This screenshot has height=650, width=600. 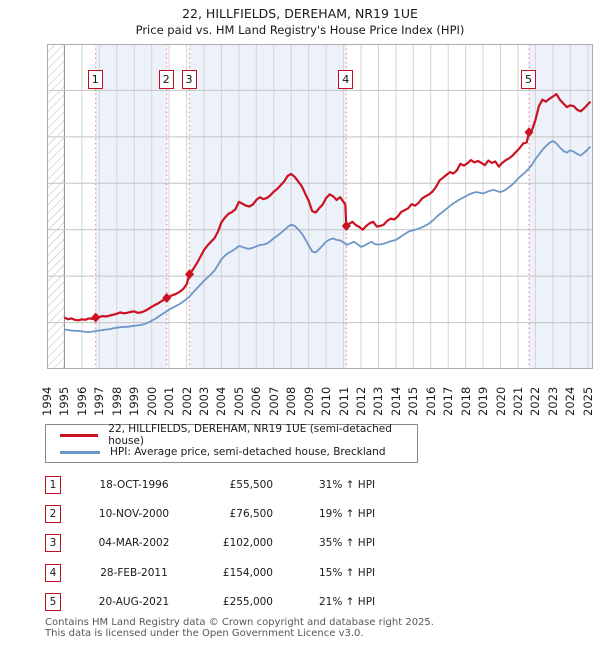 What do you see at coordinates (134, 602) in the screenshot?
I see `row-date: 20-AUG-2021` at bounding box center [134, 602].